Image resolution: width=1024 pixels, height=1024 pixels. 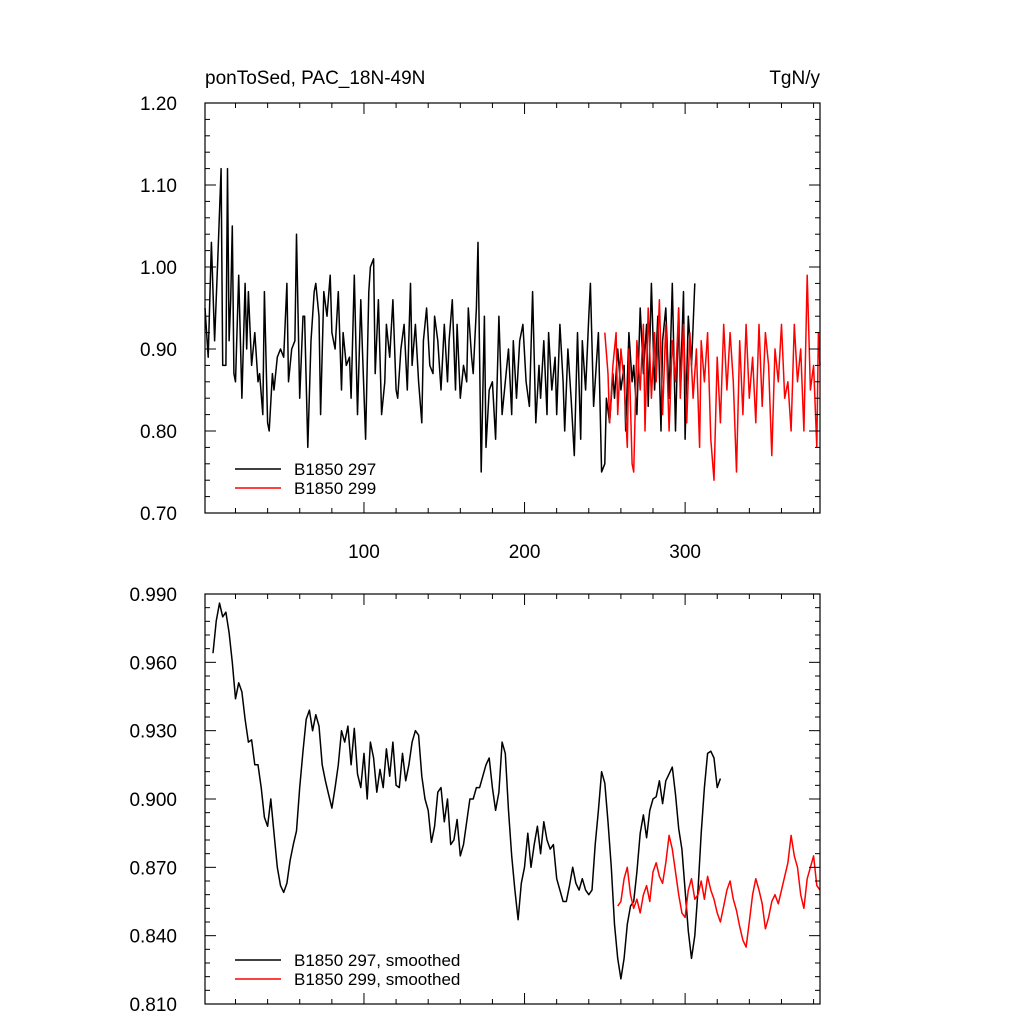 What do you see at coordinates (158, 514) in the screenshot?
I see `top-y-tick-label: 0.70` at bounding box center [158, 514].